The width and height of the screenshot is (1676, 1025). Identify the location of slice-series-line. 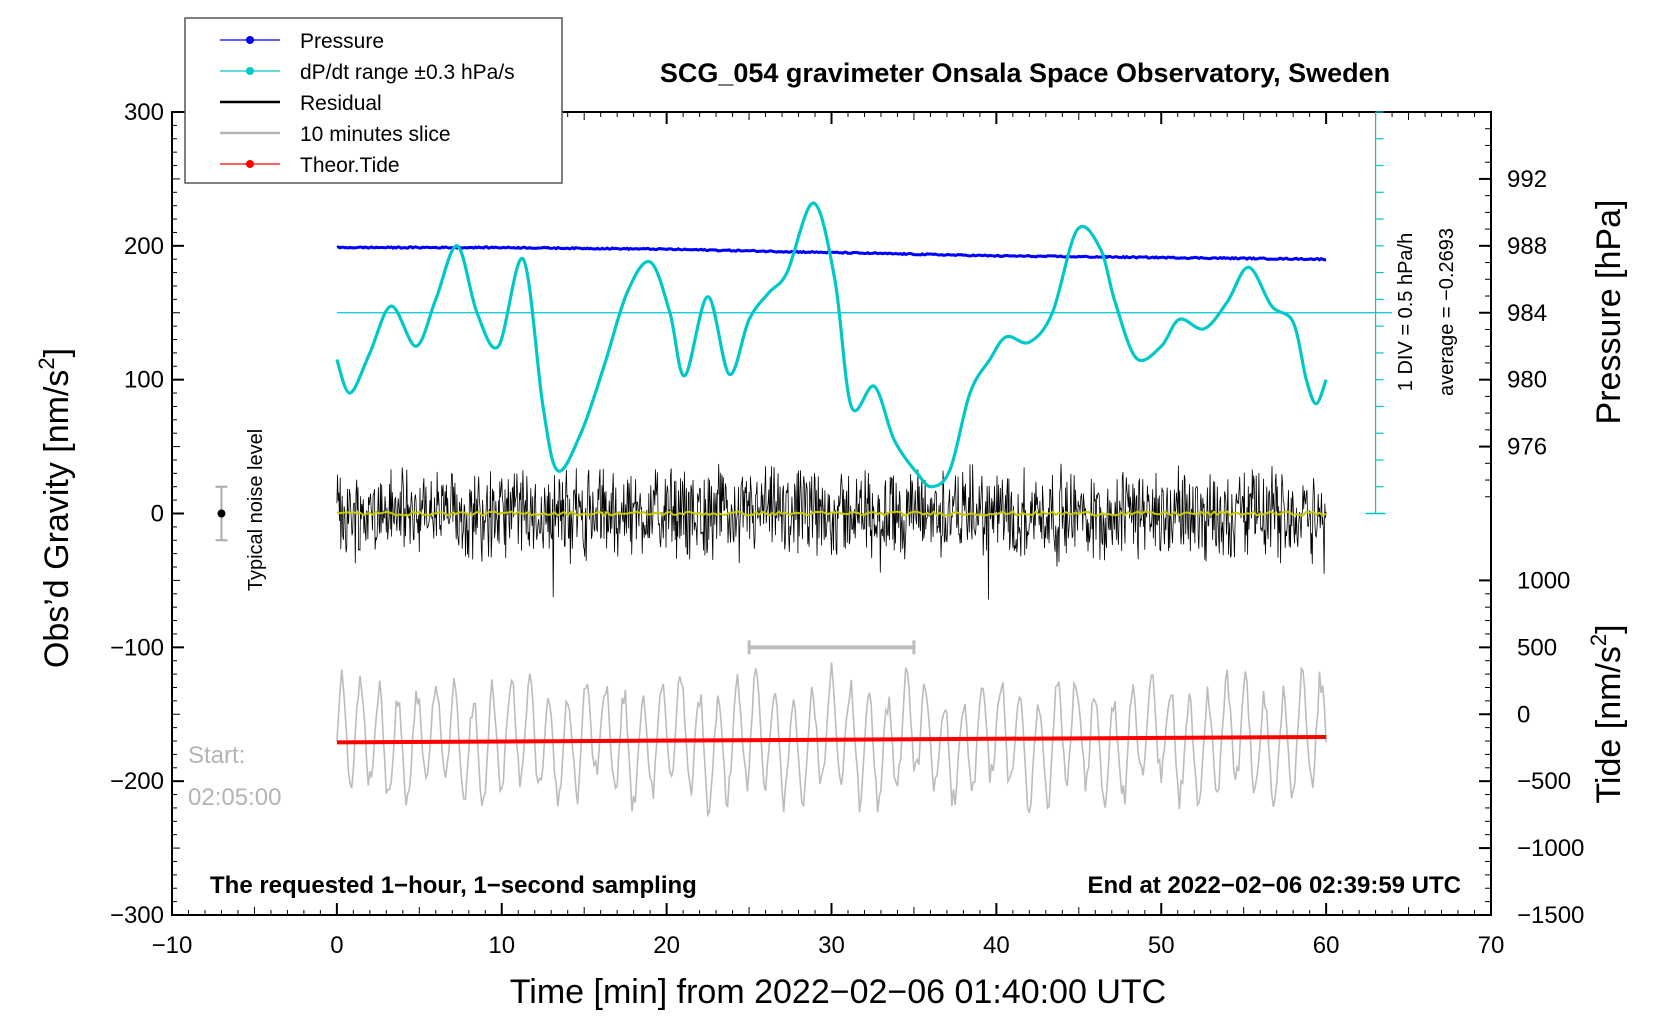
(831, 740).